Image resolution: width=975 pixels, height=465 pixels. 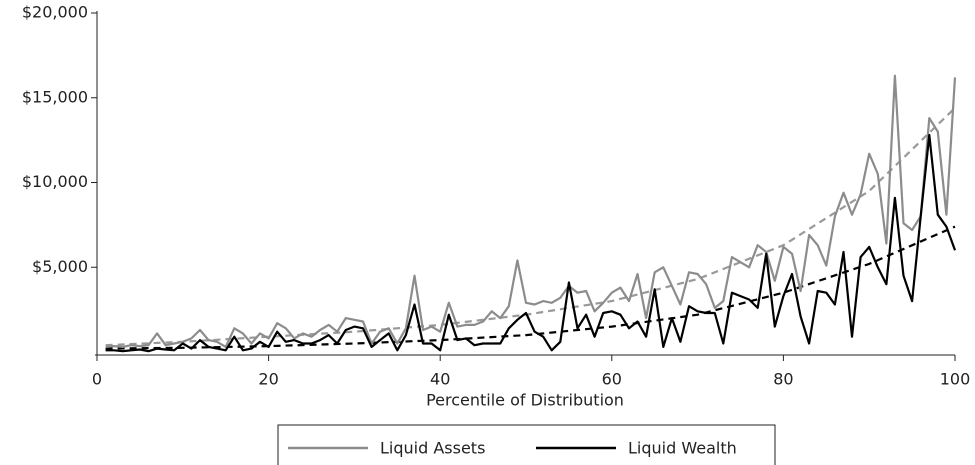 I want to click on y-tick-label: $10,000, so click(x=55, y=181).